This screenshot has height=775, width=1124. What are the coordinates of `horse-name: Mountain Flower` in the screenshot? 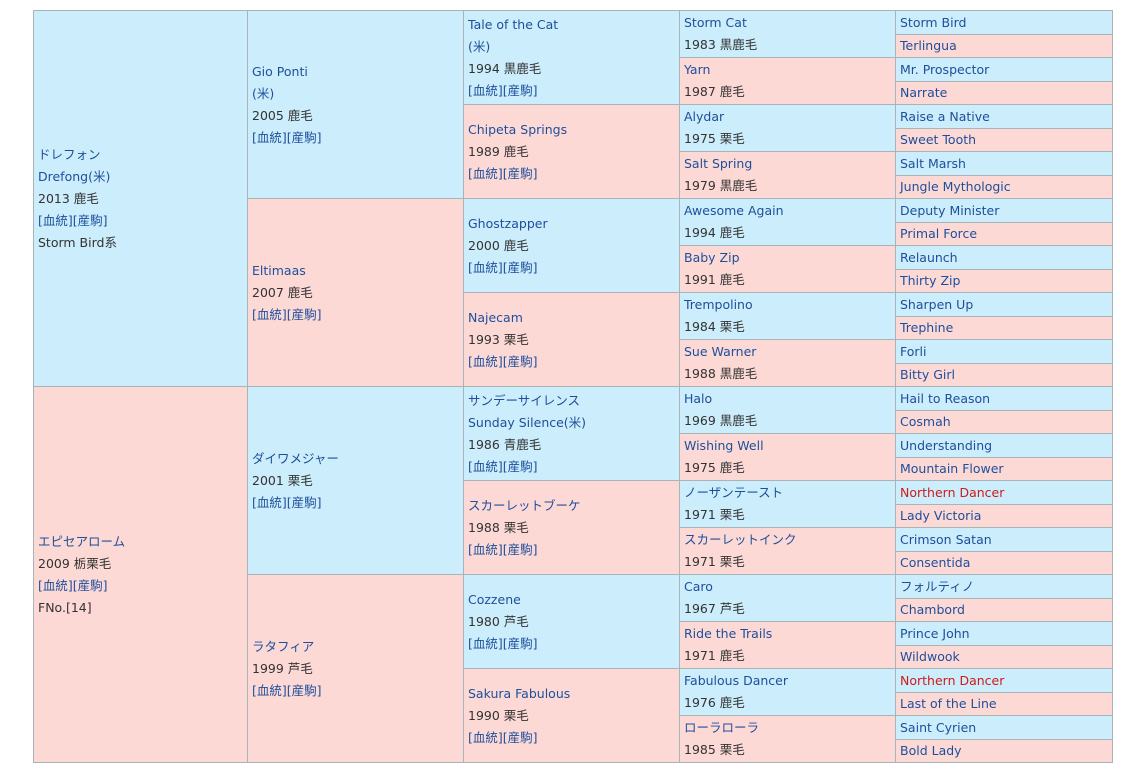 It's located at (952, 468).